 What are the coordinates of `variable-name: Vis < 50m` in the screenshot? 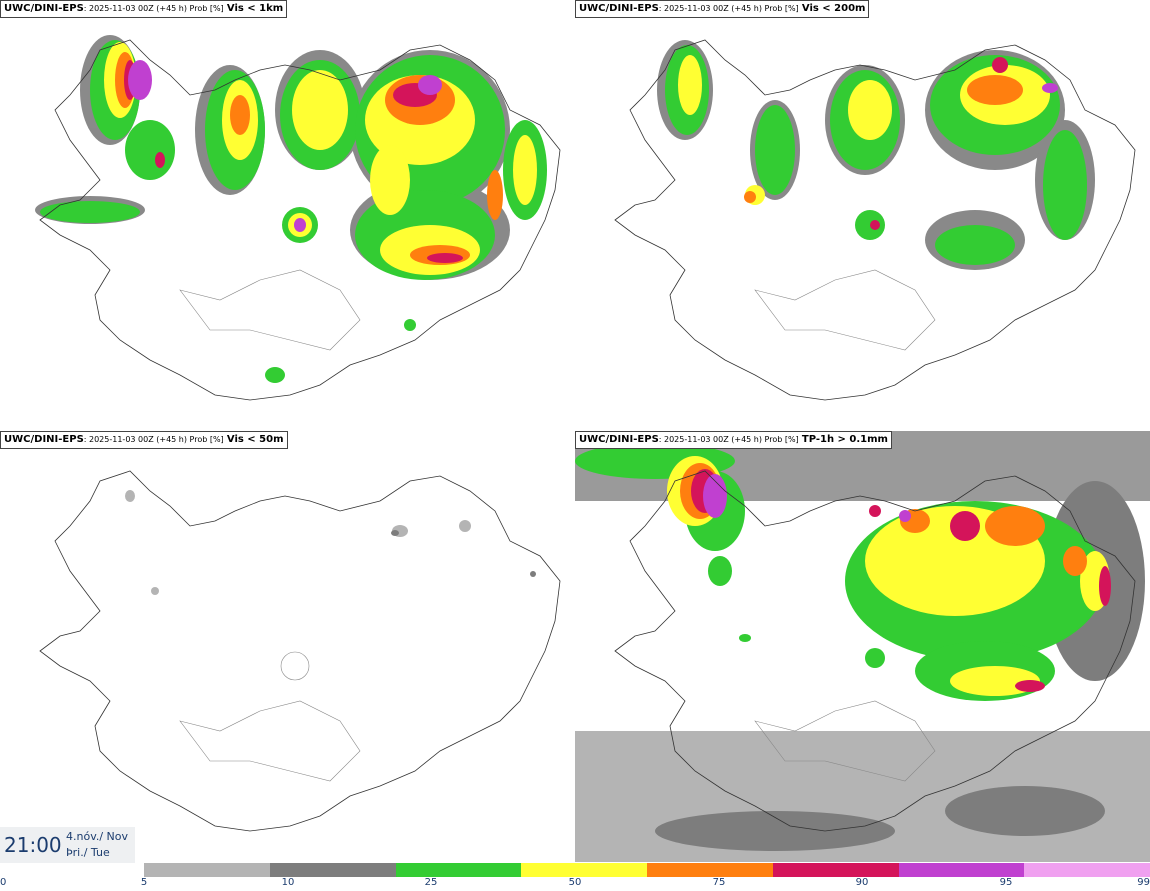 It's located at (255, 439).